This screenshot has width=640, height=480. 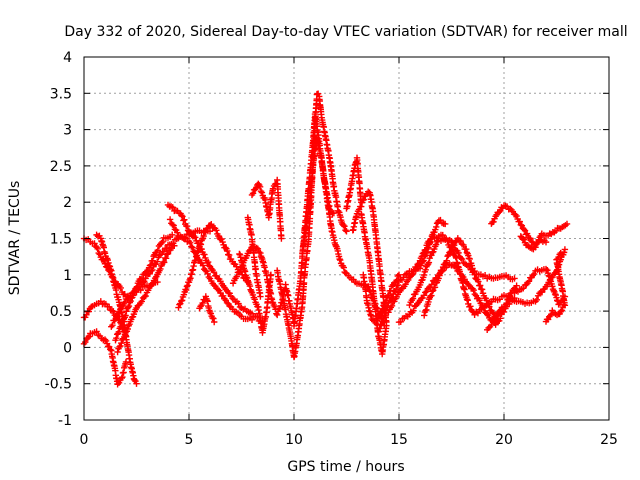 What do you see at coordinates (61, 240) in the screenshot?
I see `y-tick-label: 1.5` at bounding box center [61, 240].